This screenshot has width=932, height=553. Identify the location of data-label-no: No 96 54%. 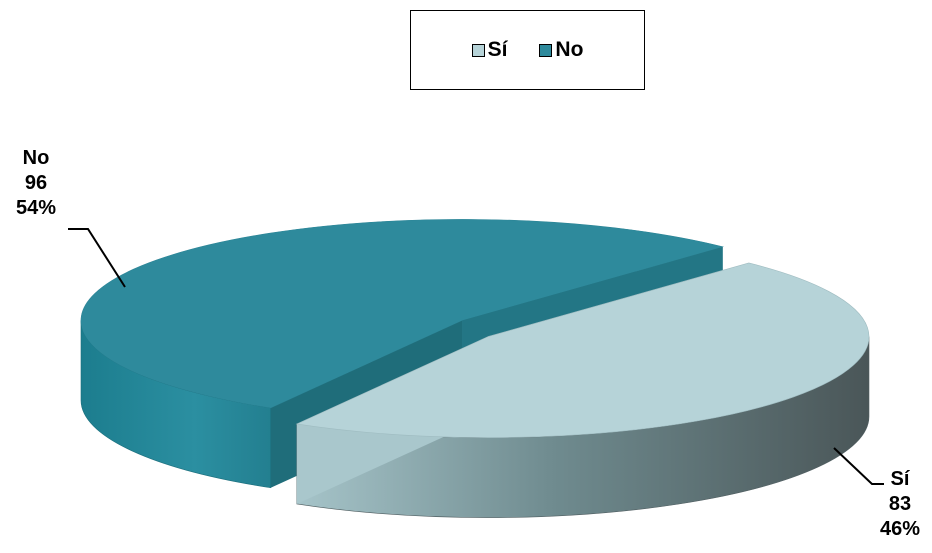
(36, 183).